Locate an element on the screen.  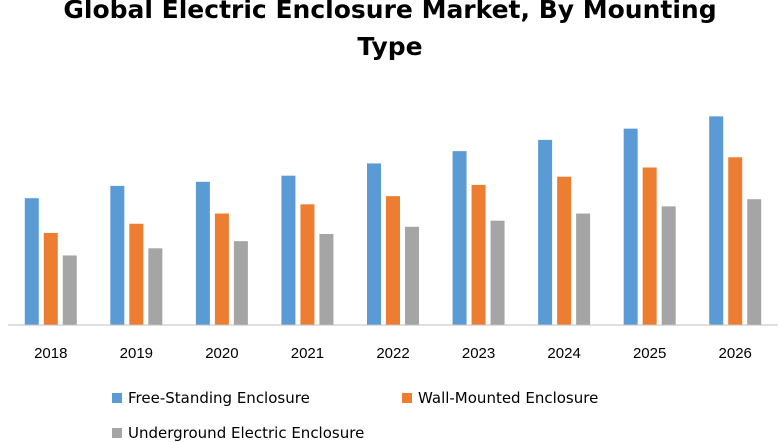
x-tick-label: 2018 is located at coordinates (50, 353).